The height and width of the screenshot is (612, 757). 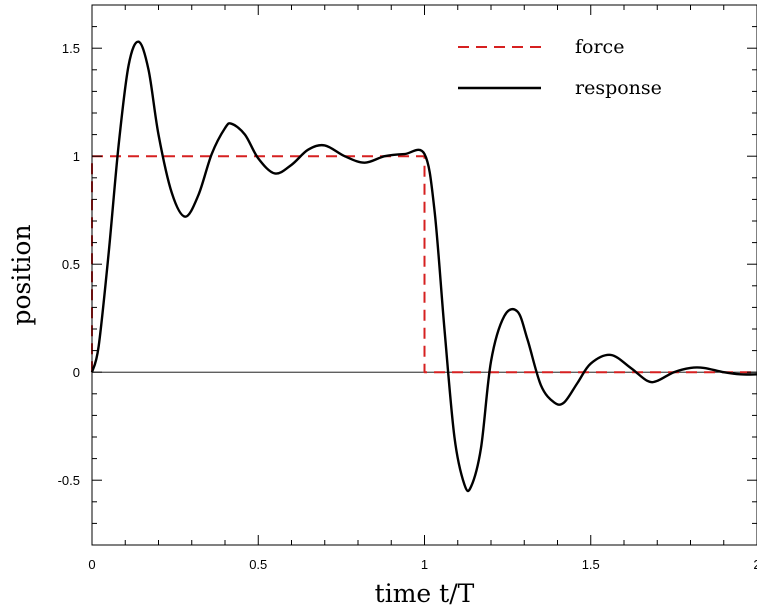 What do you see at coordinates (76, 156) in the screenshot?
I see `y-tick-label: 1` at bounding box center [76, 156].